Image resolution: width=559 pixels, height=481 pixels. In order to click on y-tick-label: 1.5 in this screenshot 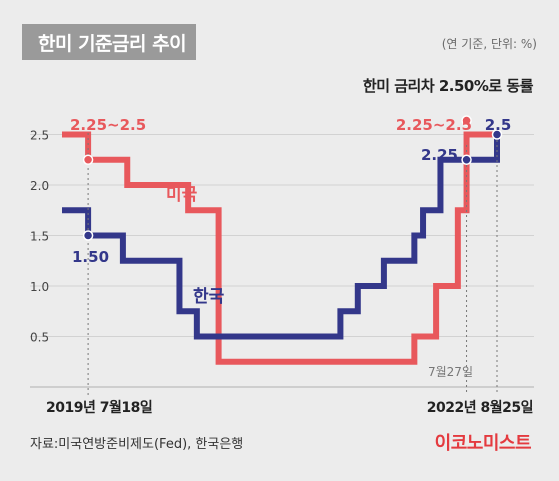, I will do `click(39, 237)`.